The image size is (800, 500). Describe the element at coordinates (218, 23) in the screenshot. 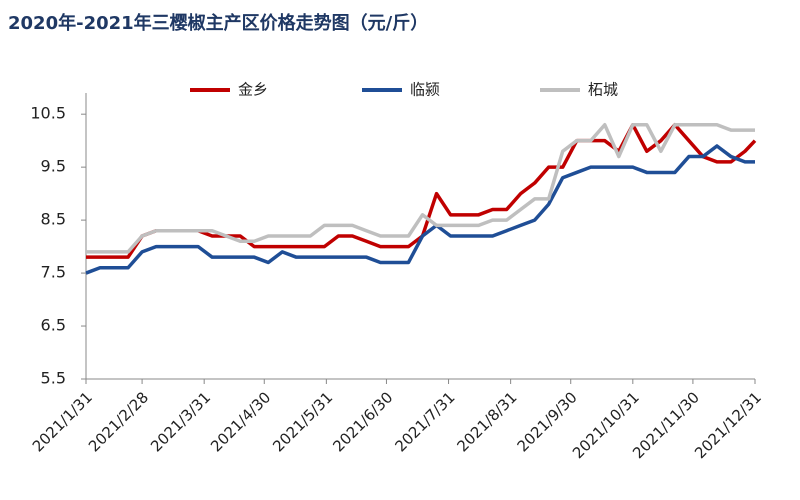

I see `chart-title: 2020年-2021年三樱椒主产区价格走势图（元/斤）` at that location.